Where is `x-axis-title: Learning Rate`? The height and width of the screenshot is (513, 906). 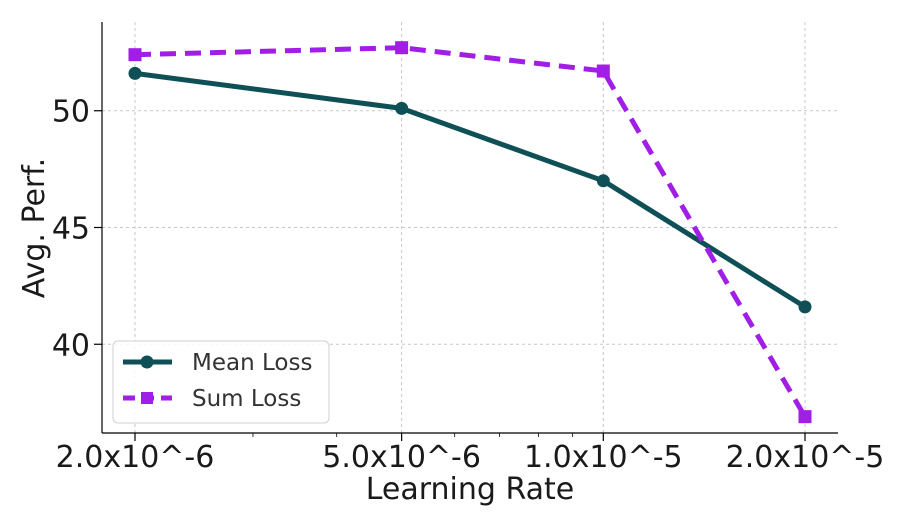
x-axis-title: Learning Rate is located at coordinates (470, 489).